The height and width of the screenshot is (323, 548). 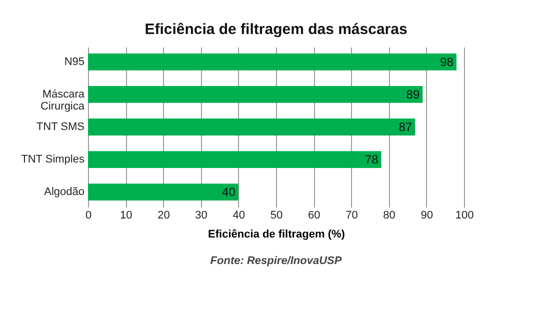 I want to click on x-tick-label: 30, so click(x=201, y=216).